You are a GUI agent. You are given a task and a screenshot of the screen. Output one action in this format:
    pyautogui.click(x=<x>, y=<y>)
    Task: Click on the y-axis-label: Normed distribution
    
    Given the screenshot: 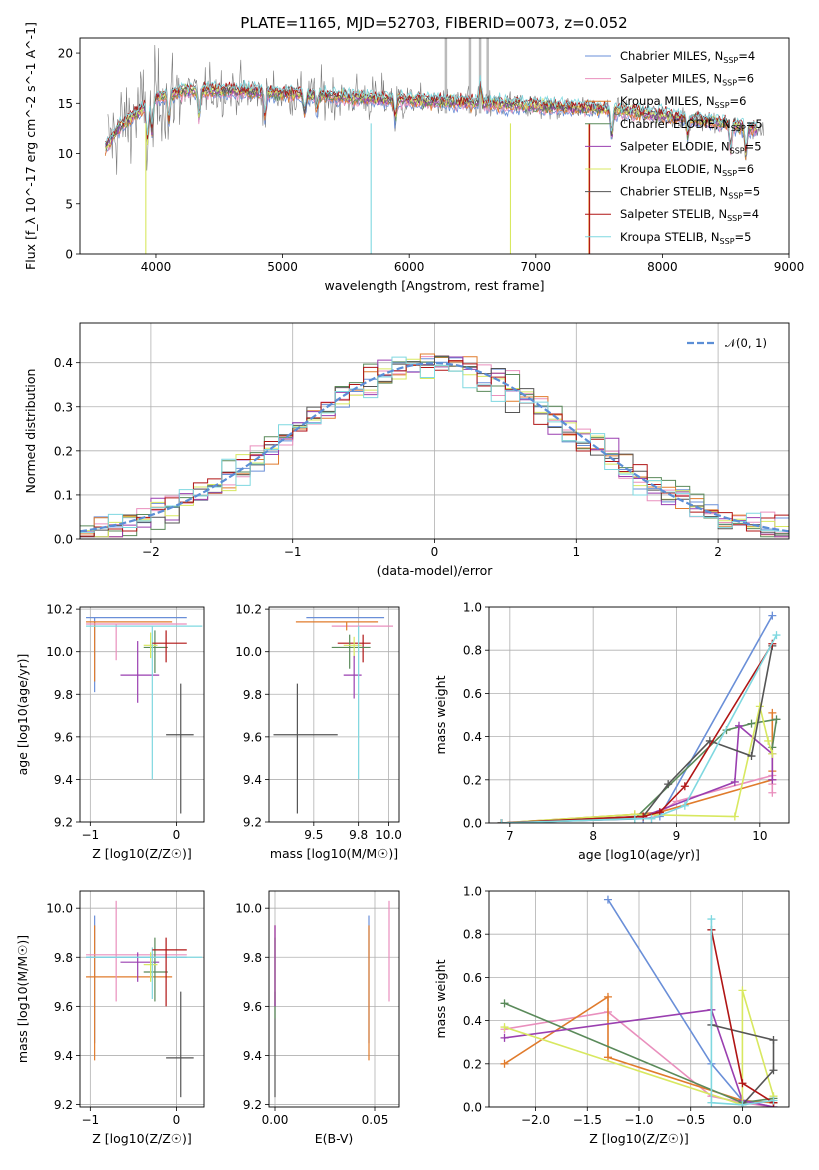 What is the action you would take?
    pyautogui.click(x=30, y=431)
    